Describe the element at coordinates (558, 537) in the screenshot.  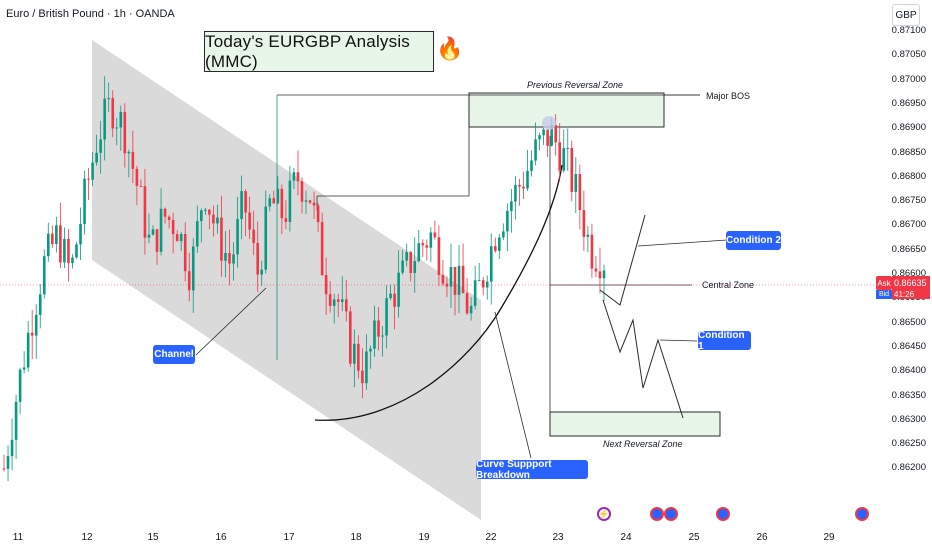
I see `time-tick-label: 23` at that location.